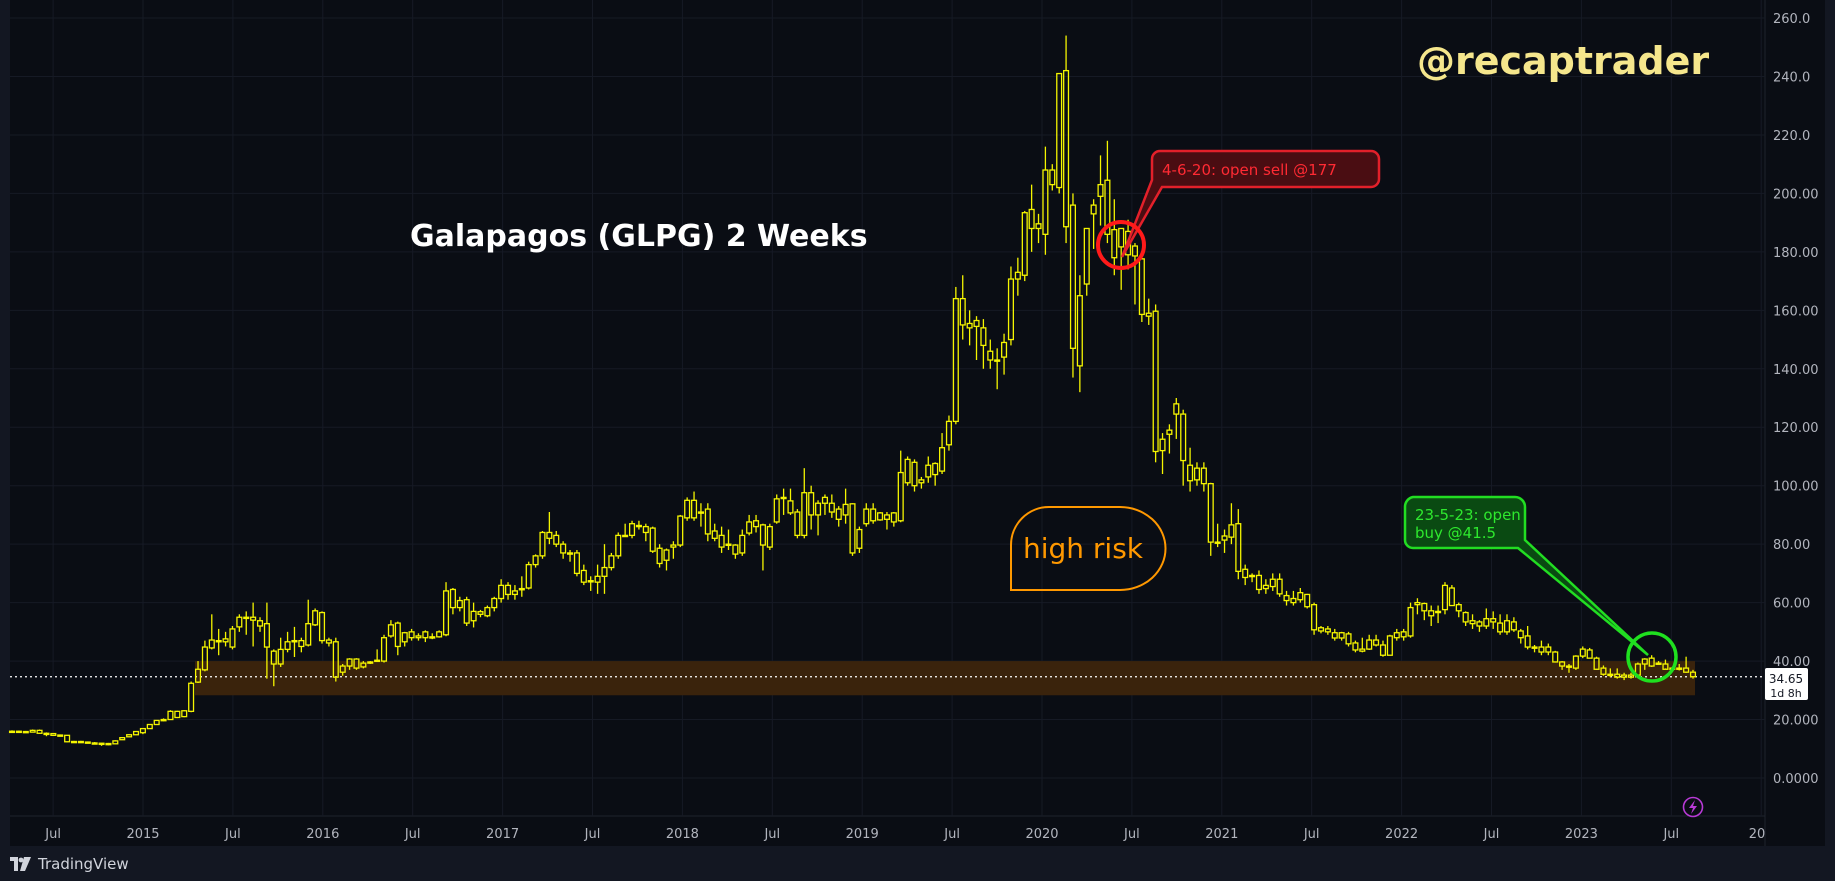  Describe the element at coordinates (1791, 136) in the screenshot. I see `y-tick-label: 220.0` at that location.